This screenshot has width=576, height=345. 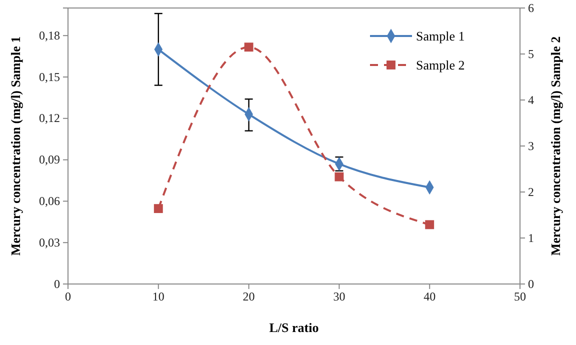 What do you see at coordinates (531, 145) in the screenshot?
I see `y2-tick-label: 3` at bounding box center [531, 145].